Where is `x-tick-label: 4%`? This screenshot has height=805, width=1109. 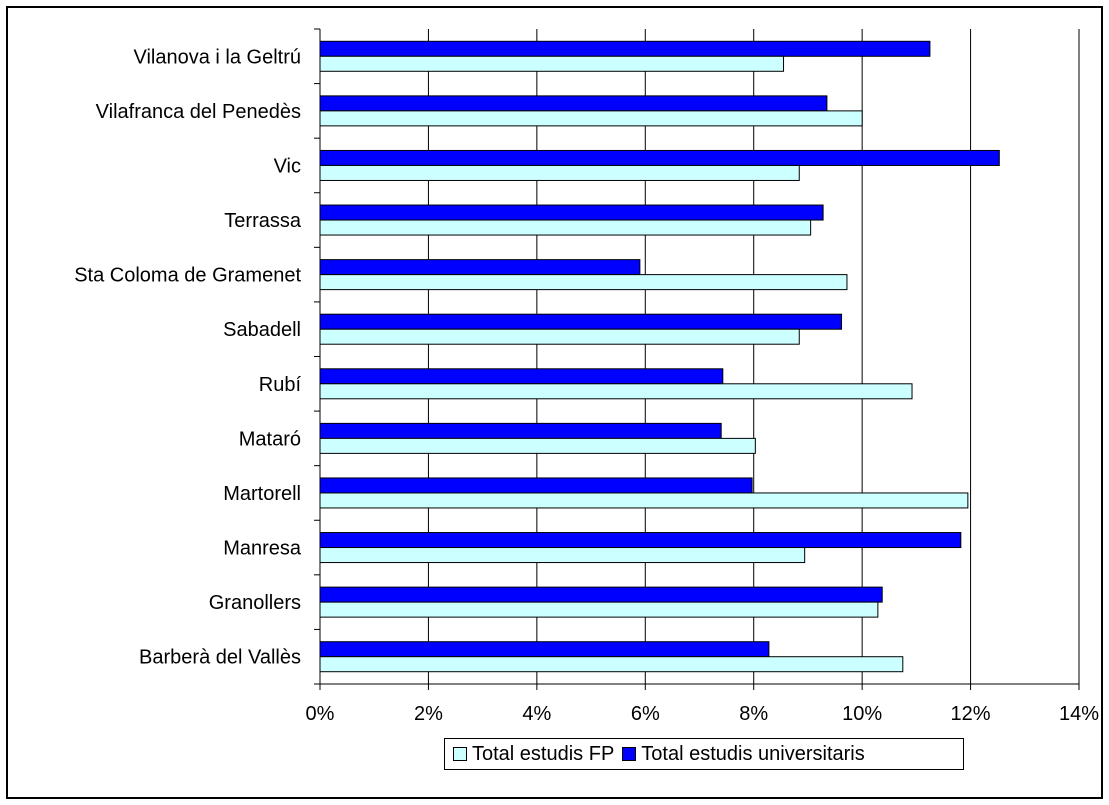
x-tick-label: 4% is located at coordinates (536, 714).